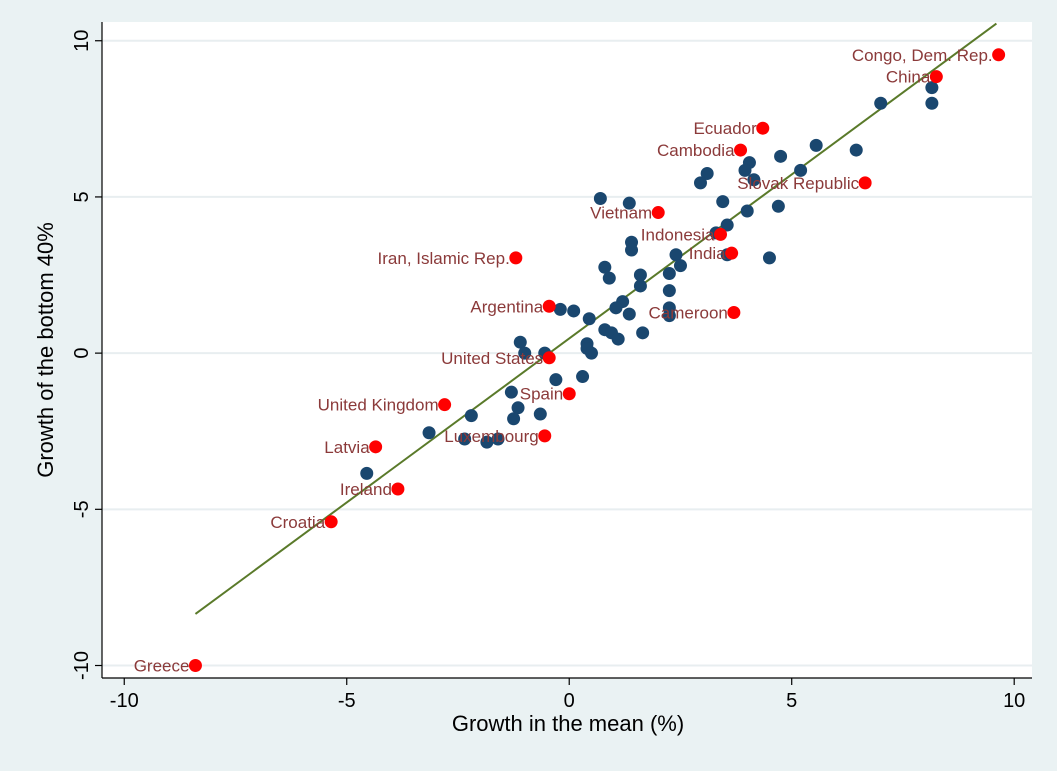  Describe the element at coordinates (297, 522) in the screenshot. I see `point-label: Croatia` at that location.